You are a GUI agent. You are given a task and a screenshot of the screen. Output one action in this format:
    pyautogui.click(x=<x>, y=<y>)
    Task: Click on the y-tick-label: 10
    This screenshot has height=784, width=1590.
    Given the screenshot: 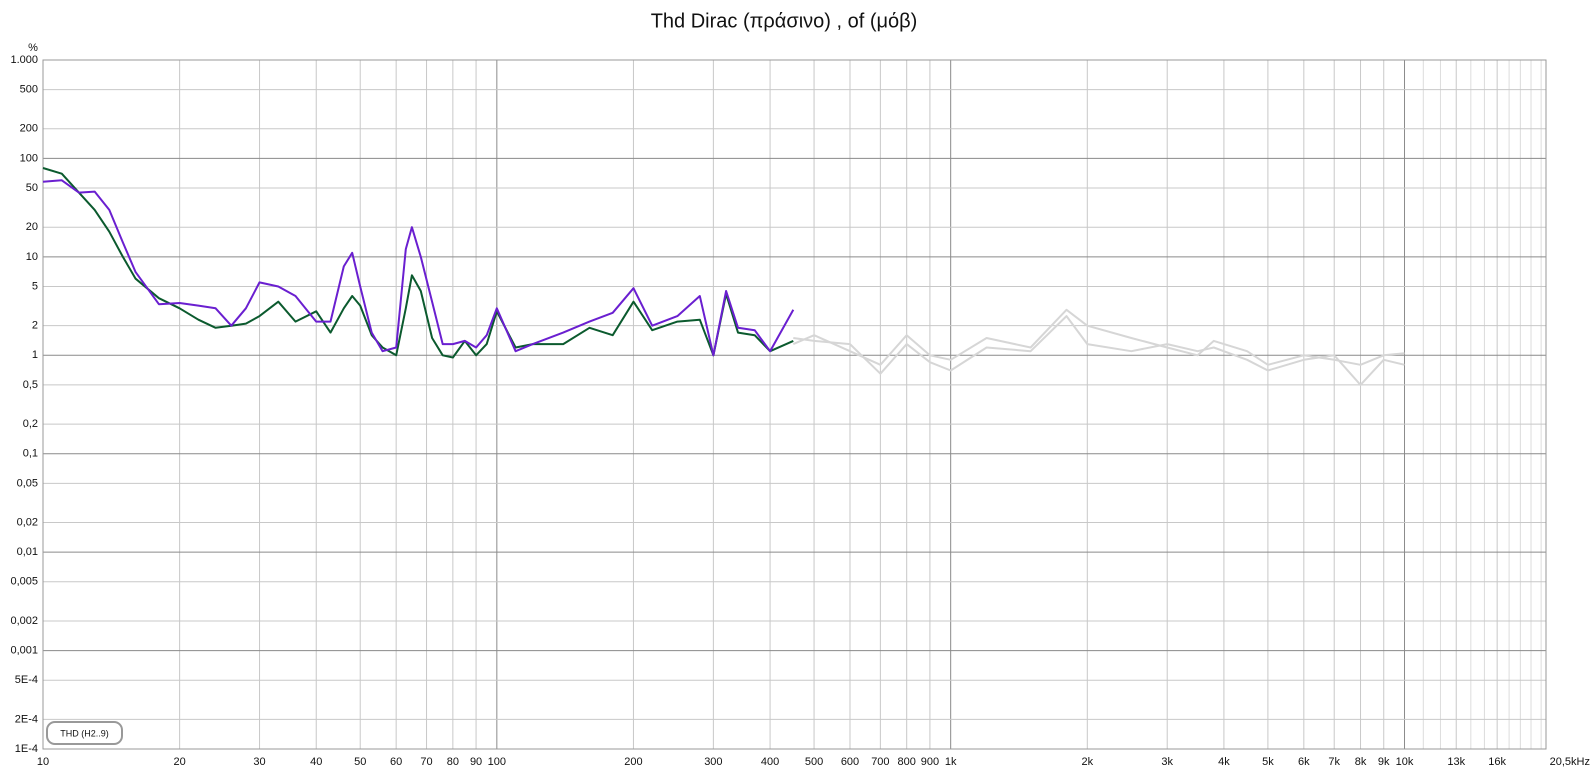 What is the action you would take?
    pyautogui.click(x=32, y=257)
    